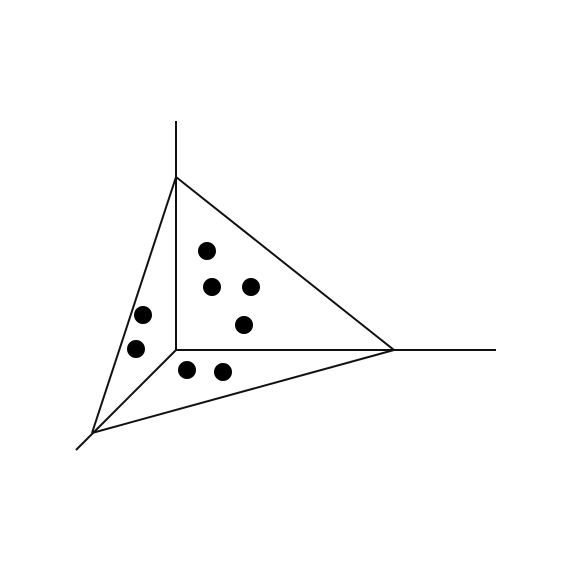 This screenshot has height=570, width=570. What do you see at coordinates (285, 263) in the screenshot?
I see `triangle-edge-top-to-right` at bounding box center [285, 263].